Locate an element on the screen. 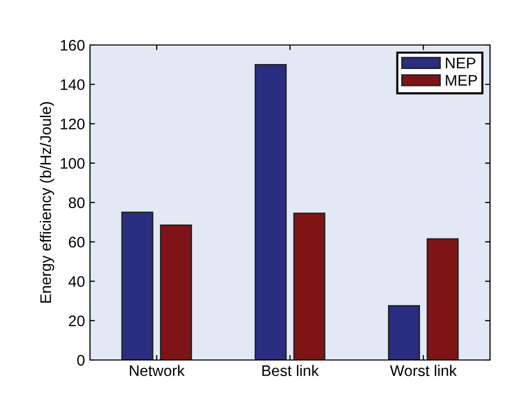  x-tick-label: Network is located at coordinates (157, 370).